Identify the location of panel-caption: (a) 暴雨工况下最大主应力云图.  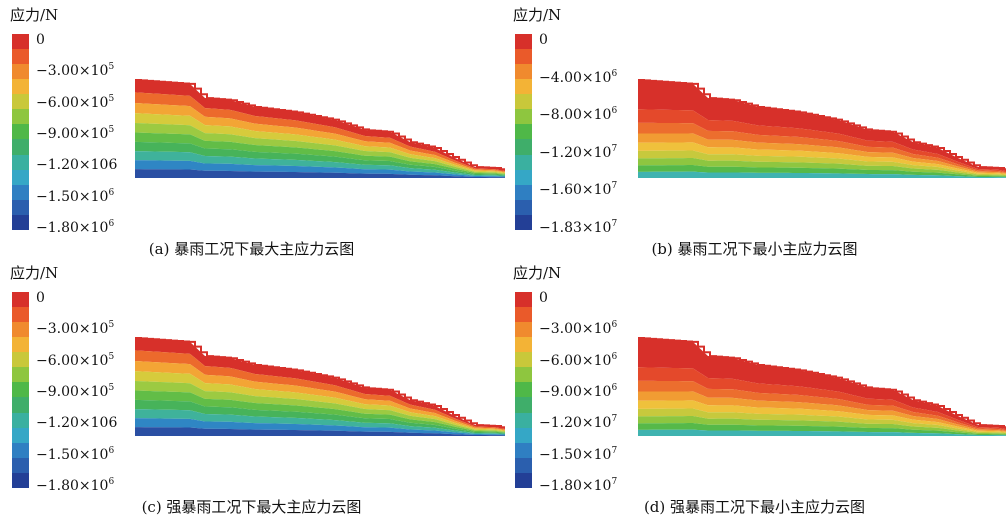
(251, 249).